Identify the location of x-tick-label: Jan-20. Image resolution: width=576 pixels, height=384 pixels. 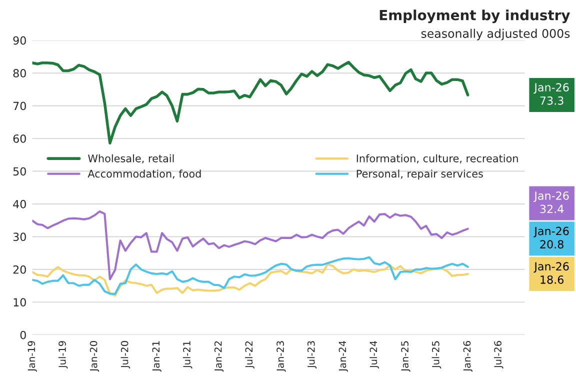
(95, 356).